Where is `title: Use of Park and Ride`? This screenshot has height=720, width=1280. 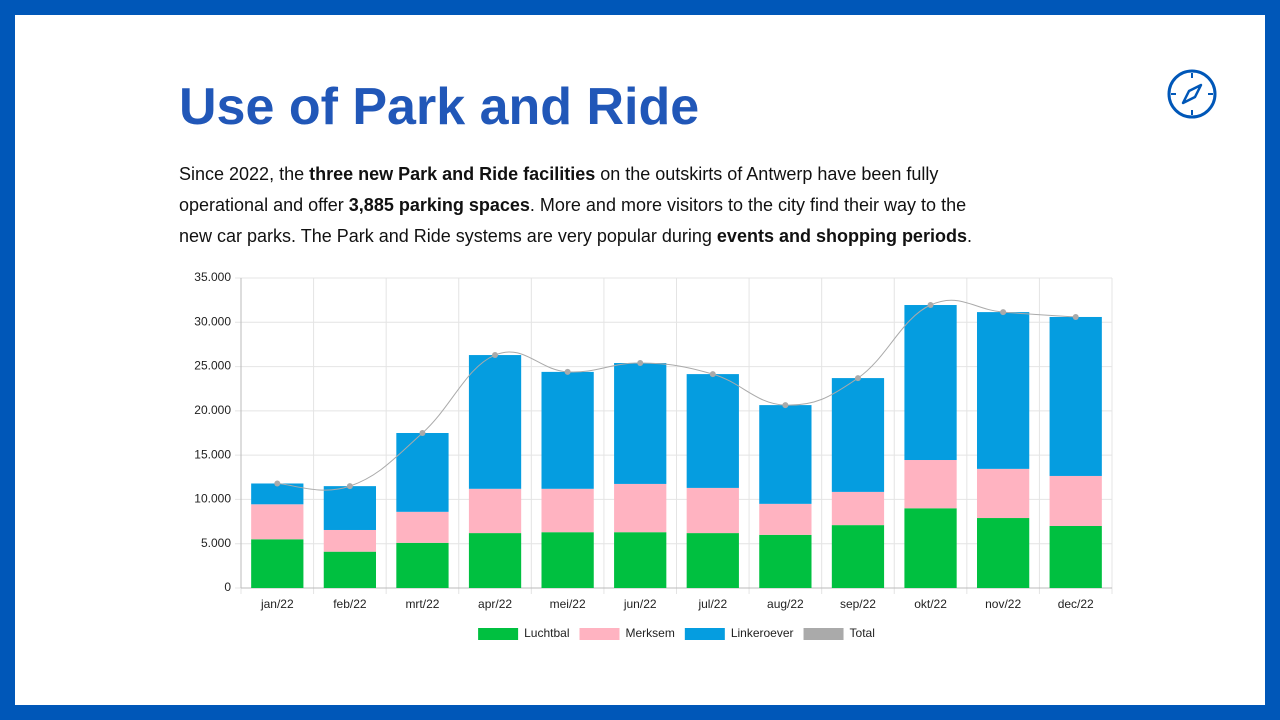 title: Use of Park and Ride is located at coordinates (439, 107).